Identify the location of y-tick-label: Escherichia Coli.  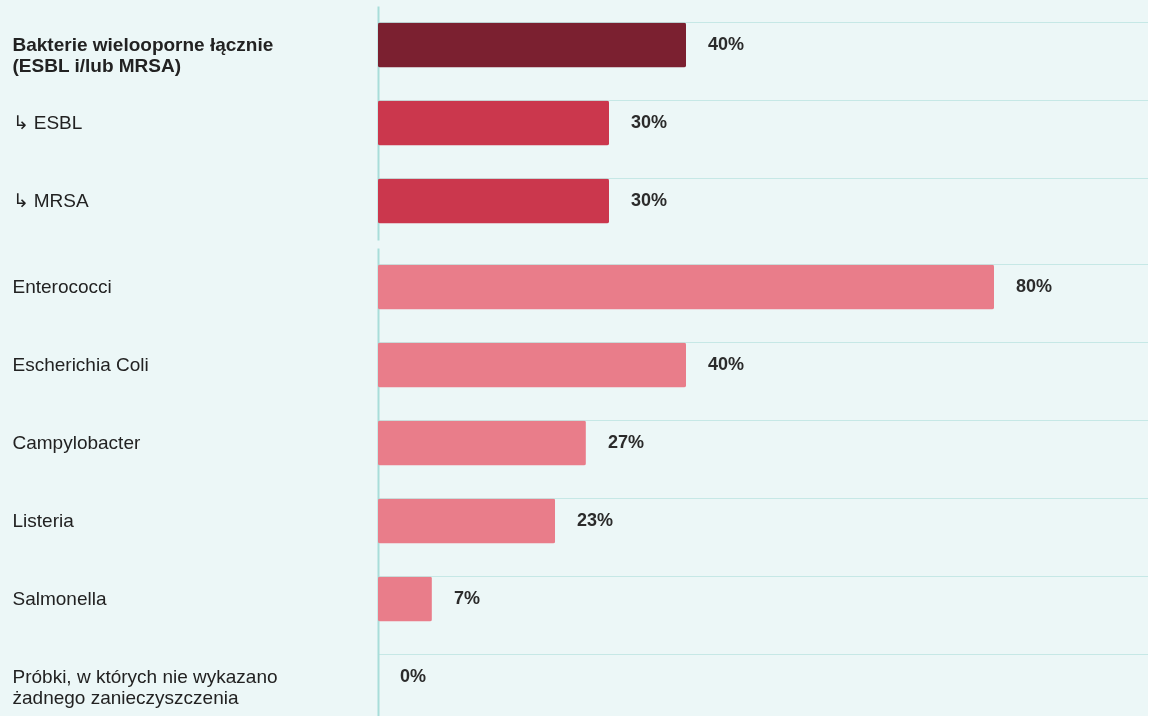
(80, 364).